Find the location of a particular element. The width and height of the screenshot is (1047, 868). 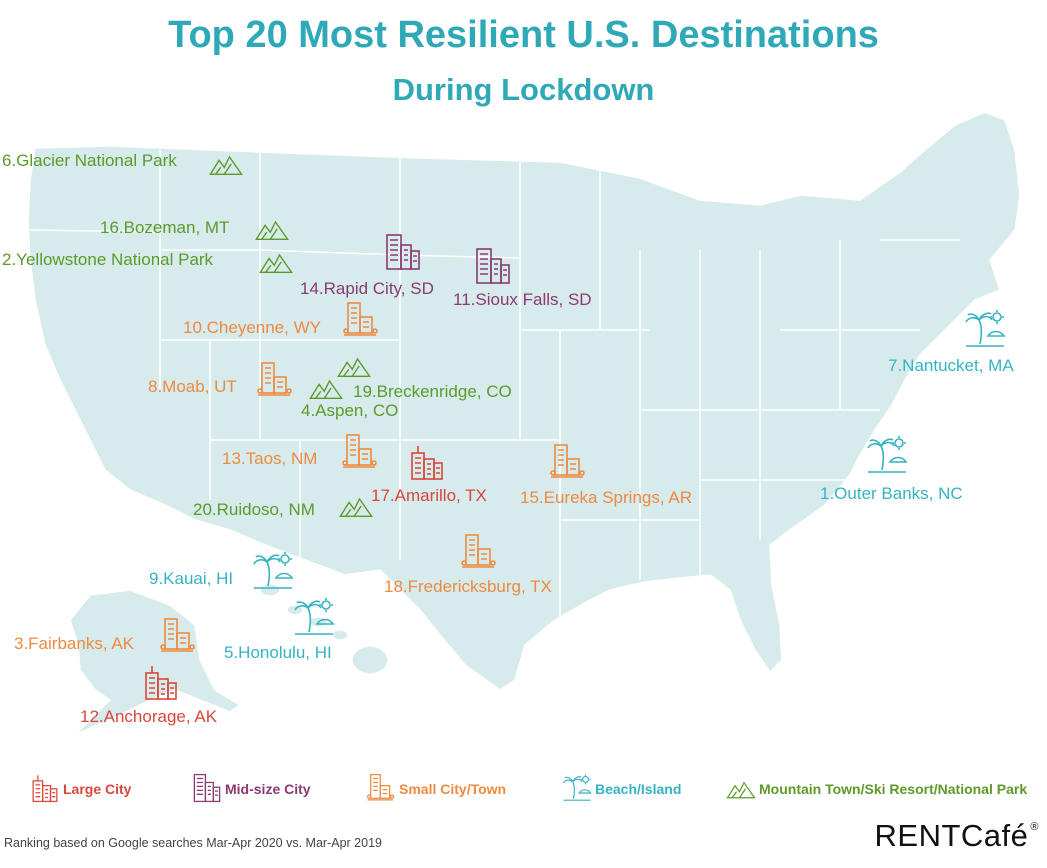

legend-label-small-city: Small City/Town is located at coordinates (453, 789).